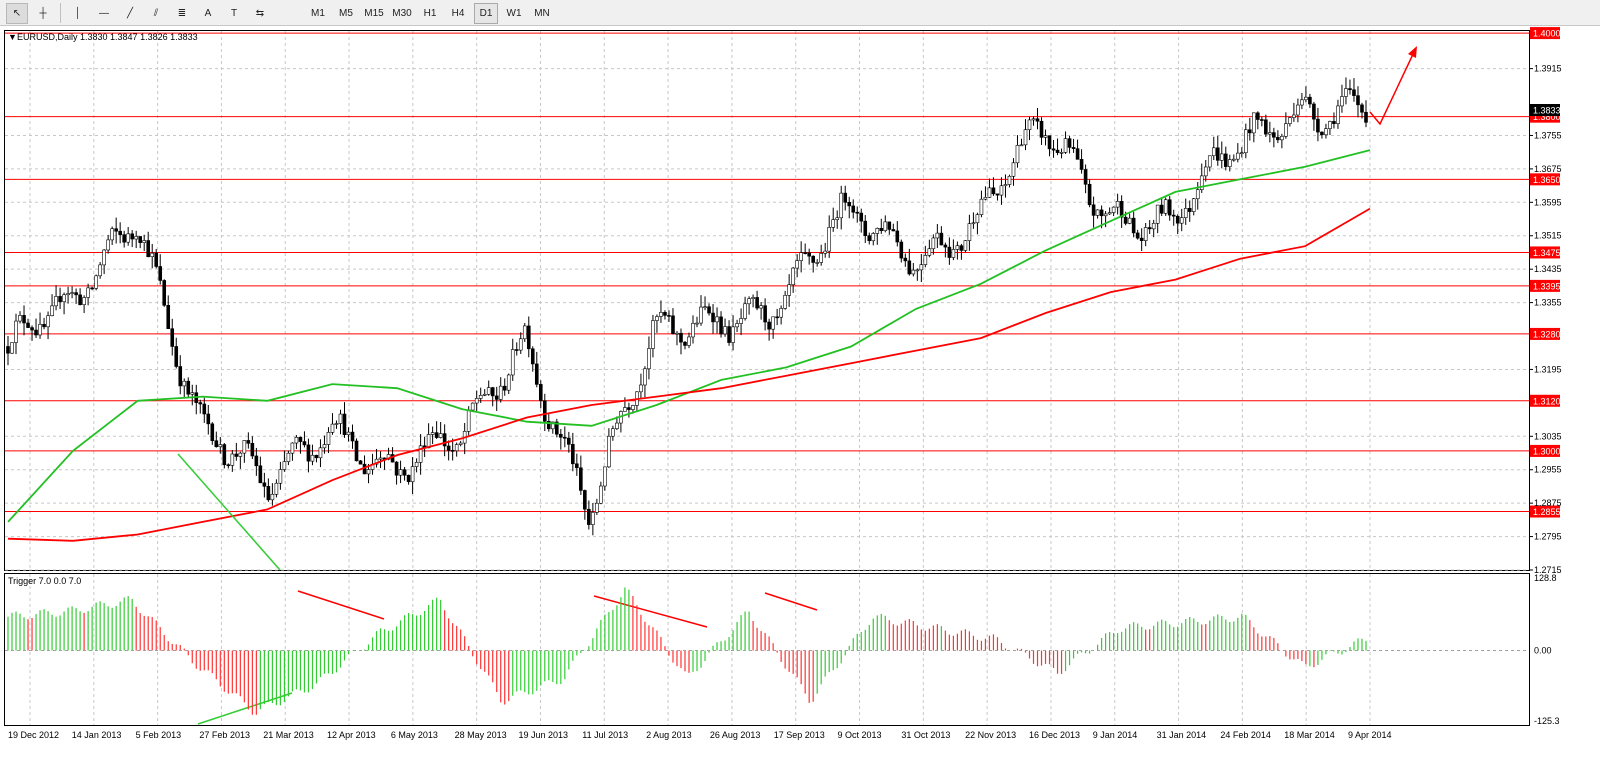 The width and height of the screenshot is (1600, 760). I want to click on price-tick-label: 1.2875, so click(1548, 503).